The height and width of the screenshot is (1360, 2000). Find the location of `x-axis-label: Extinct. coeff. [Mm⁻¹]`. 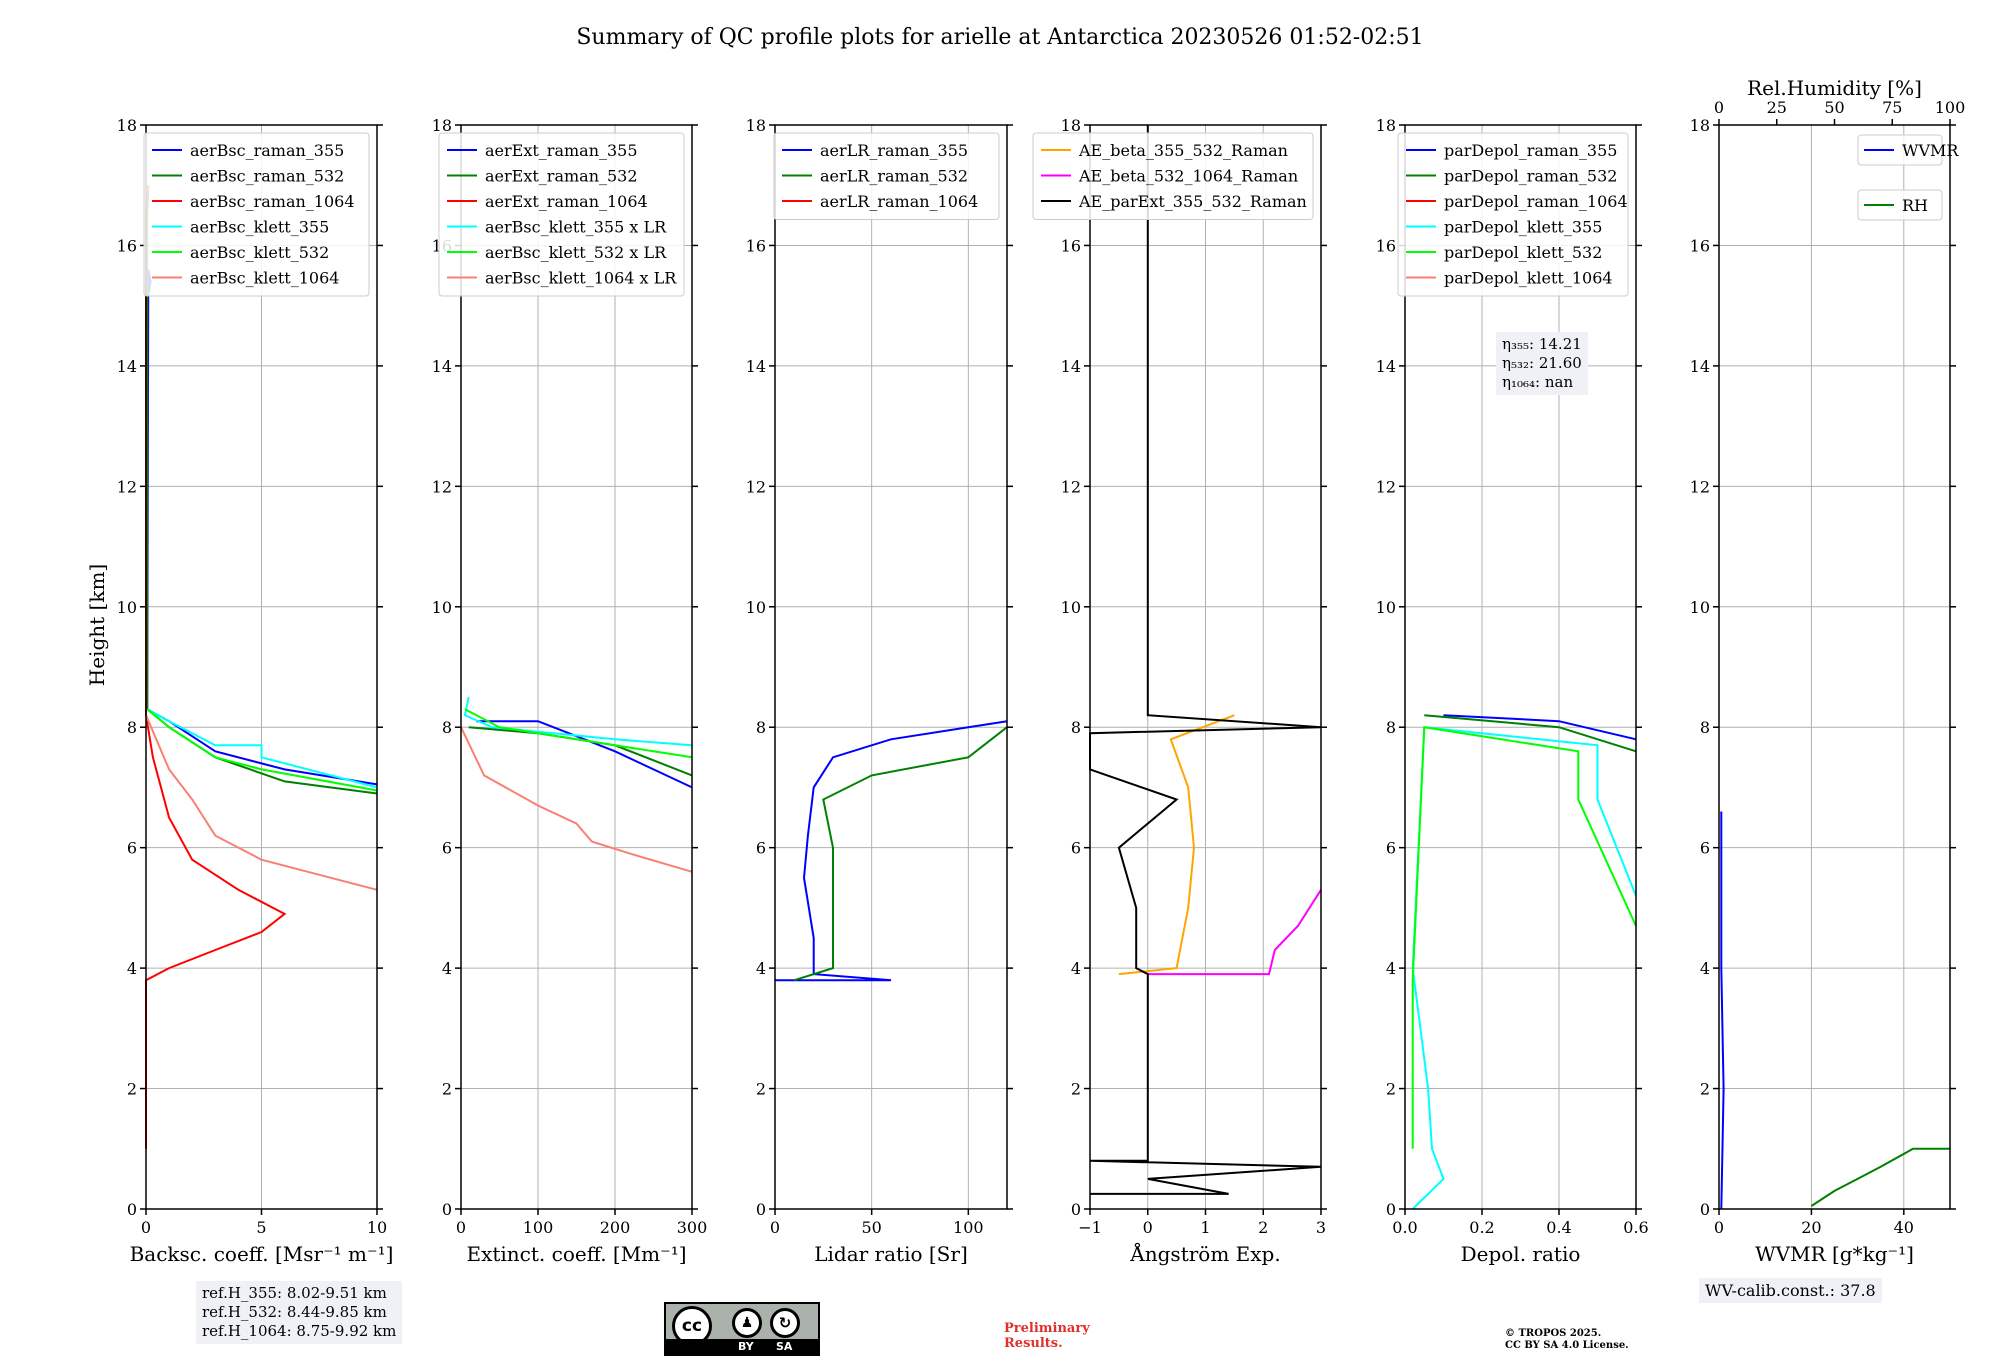

x-axis-label: Extinct. coeff. [Mm⁻¹] is located at coordinates (576, 1254).